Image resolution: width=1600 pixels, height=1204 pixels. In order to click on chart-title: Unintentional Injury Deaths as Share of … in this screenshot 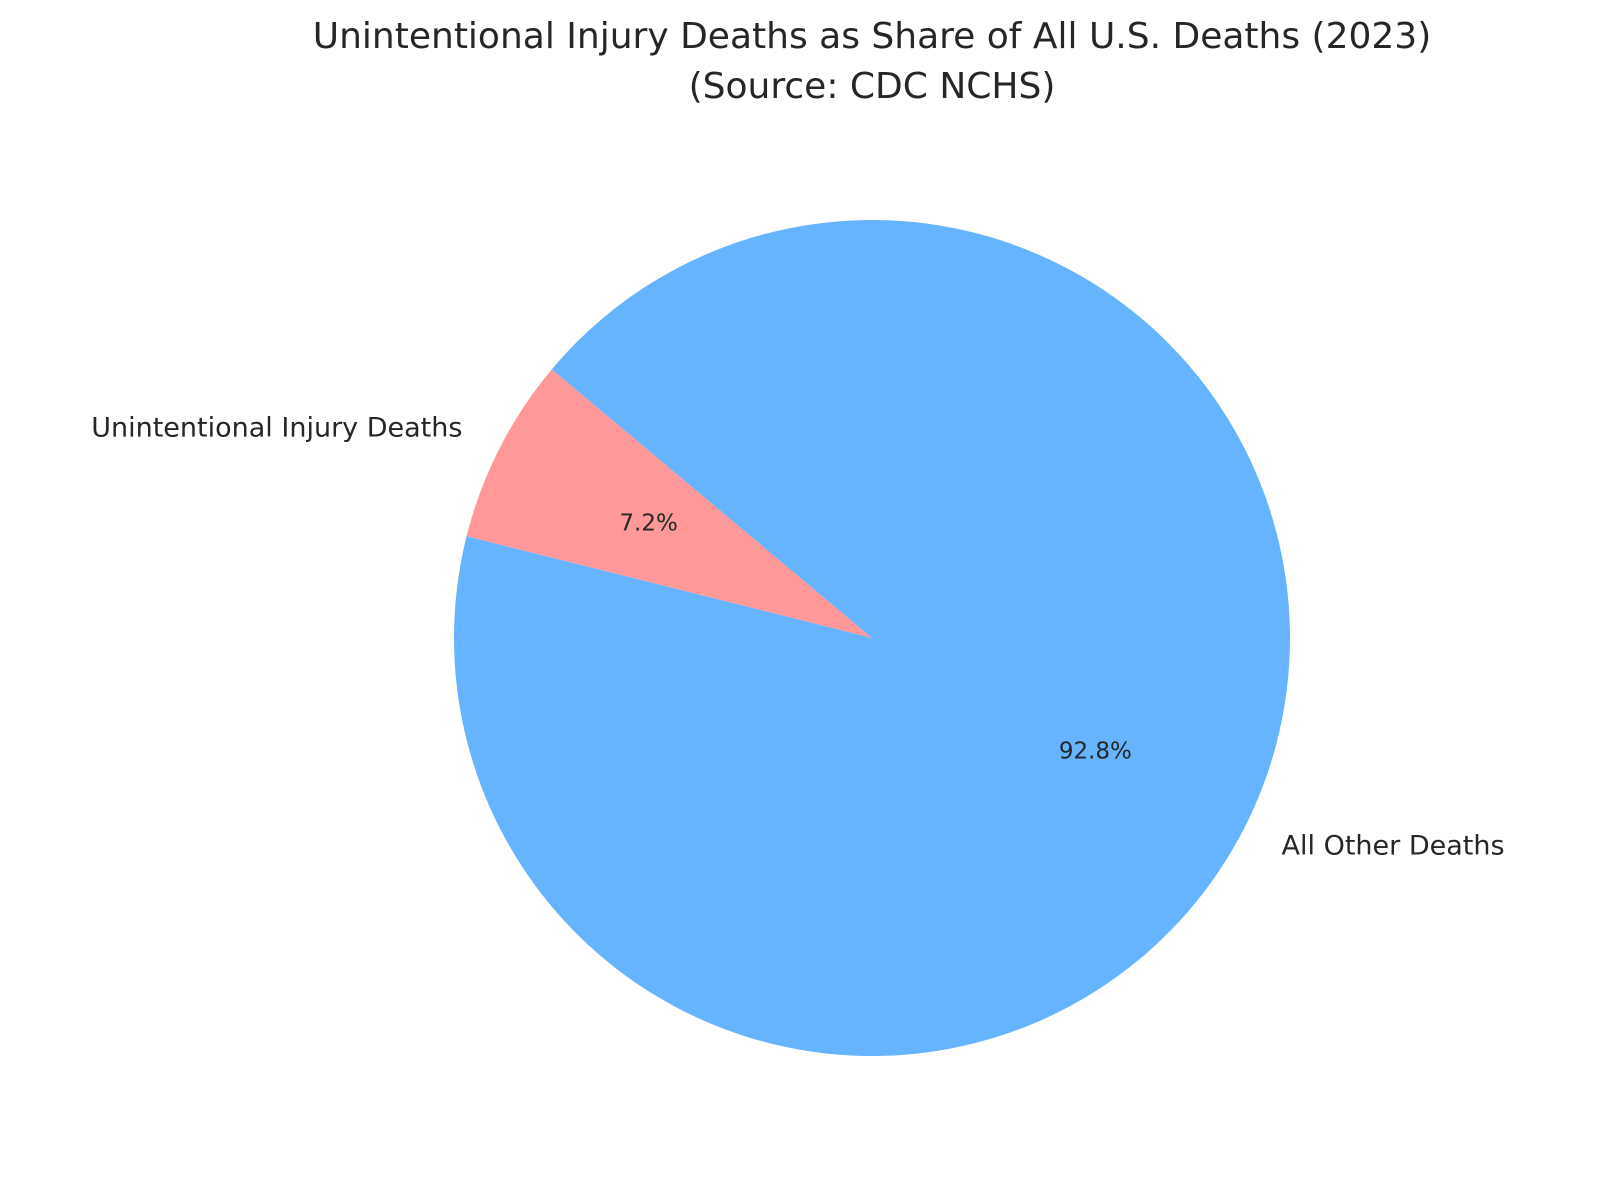, I will do `click(872, 36)`.